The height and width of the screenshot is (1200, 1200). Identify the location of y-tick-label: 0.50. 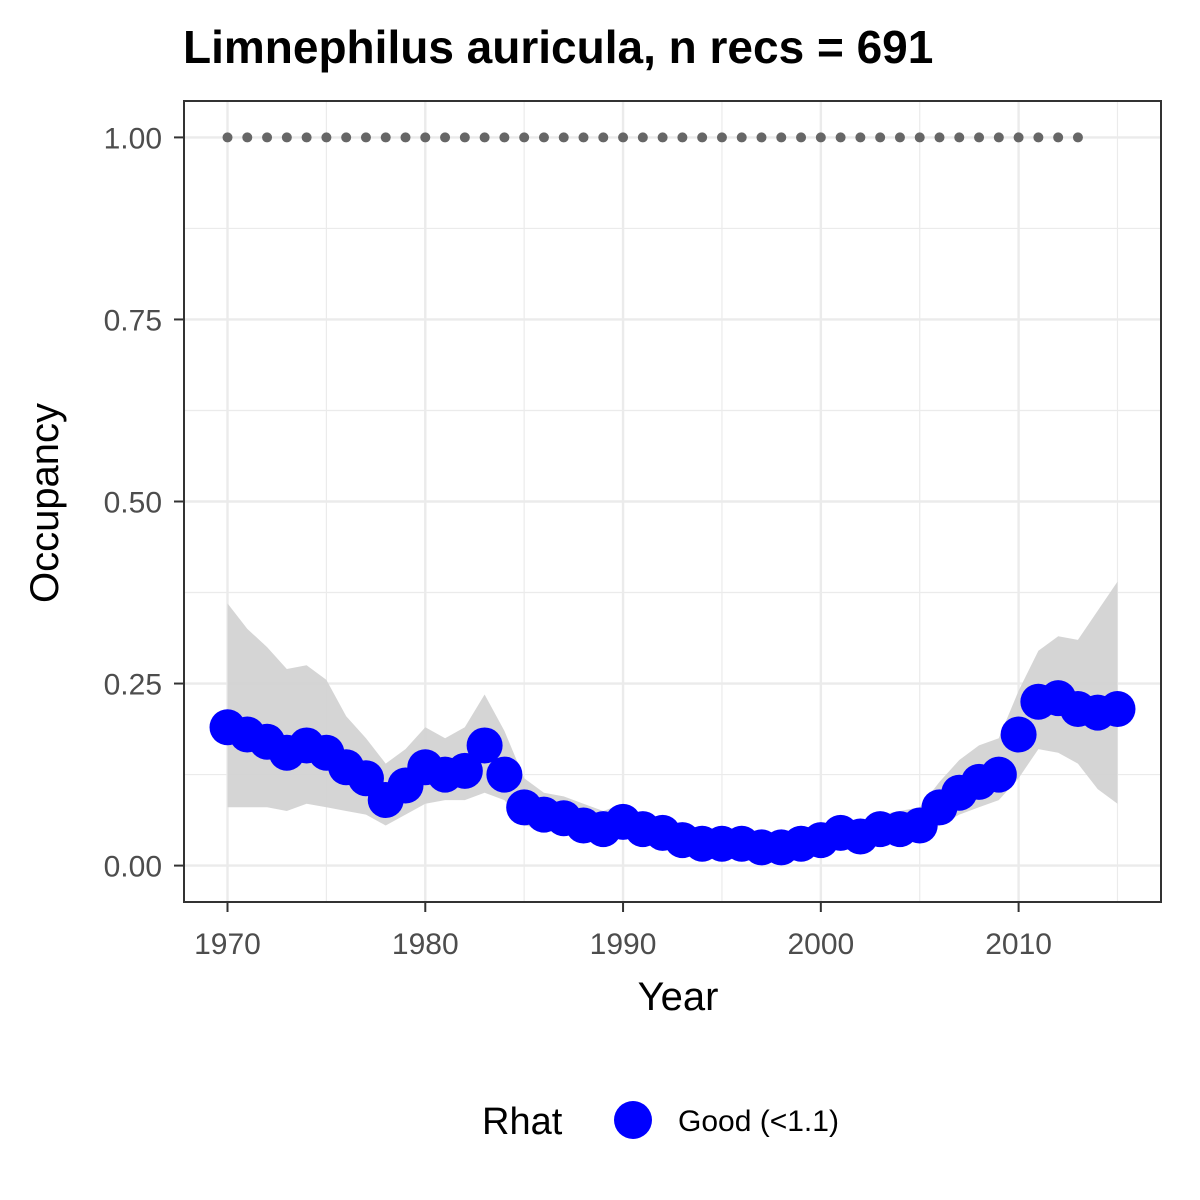
(133, 503).